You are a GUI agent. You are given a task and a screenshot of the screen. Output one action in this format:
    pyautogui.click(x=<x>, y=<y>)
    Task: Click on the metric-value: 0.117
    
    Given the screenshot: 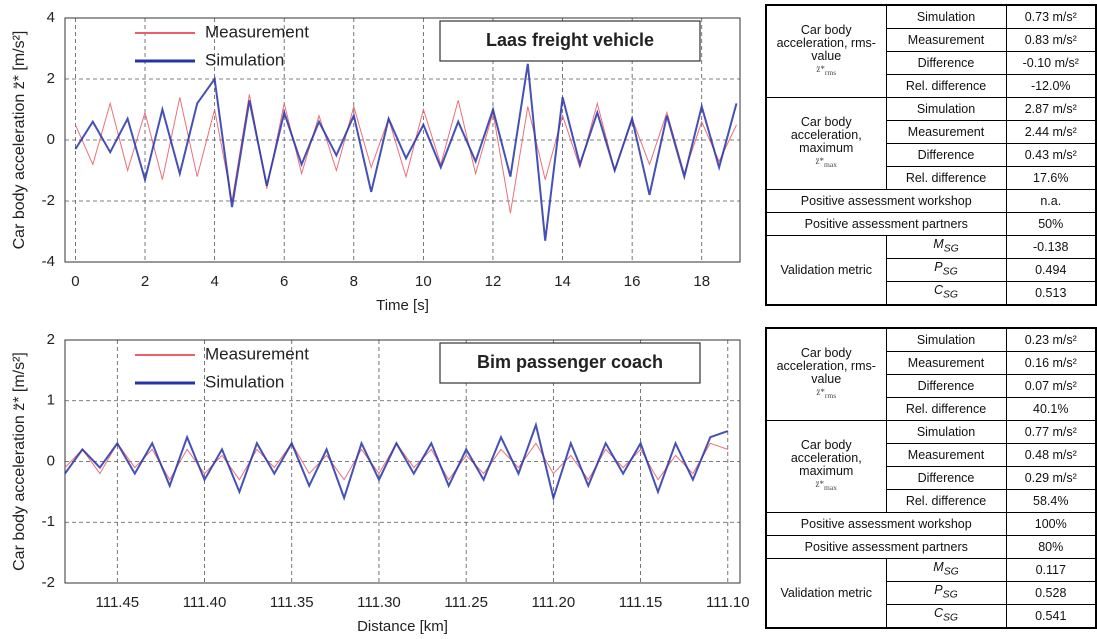 What is the action you would take?
    pyautogui.click(x=1051, y=570)
    